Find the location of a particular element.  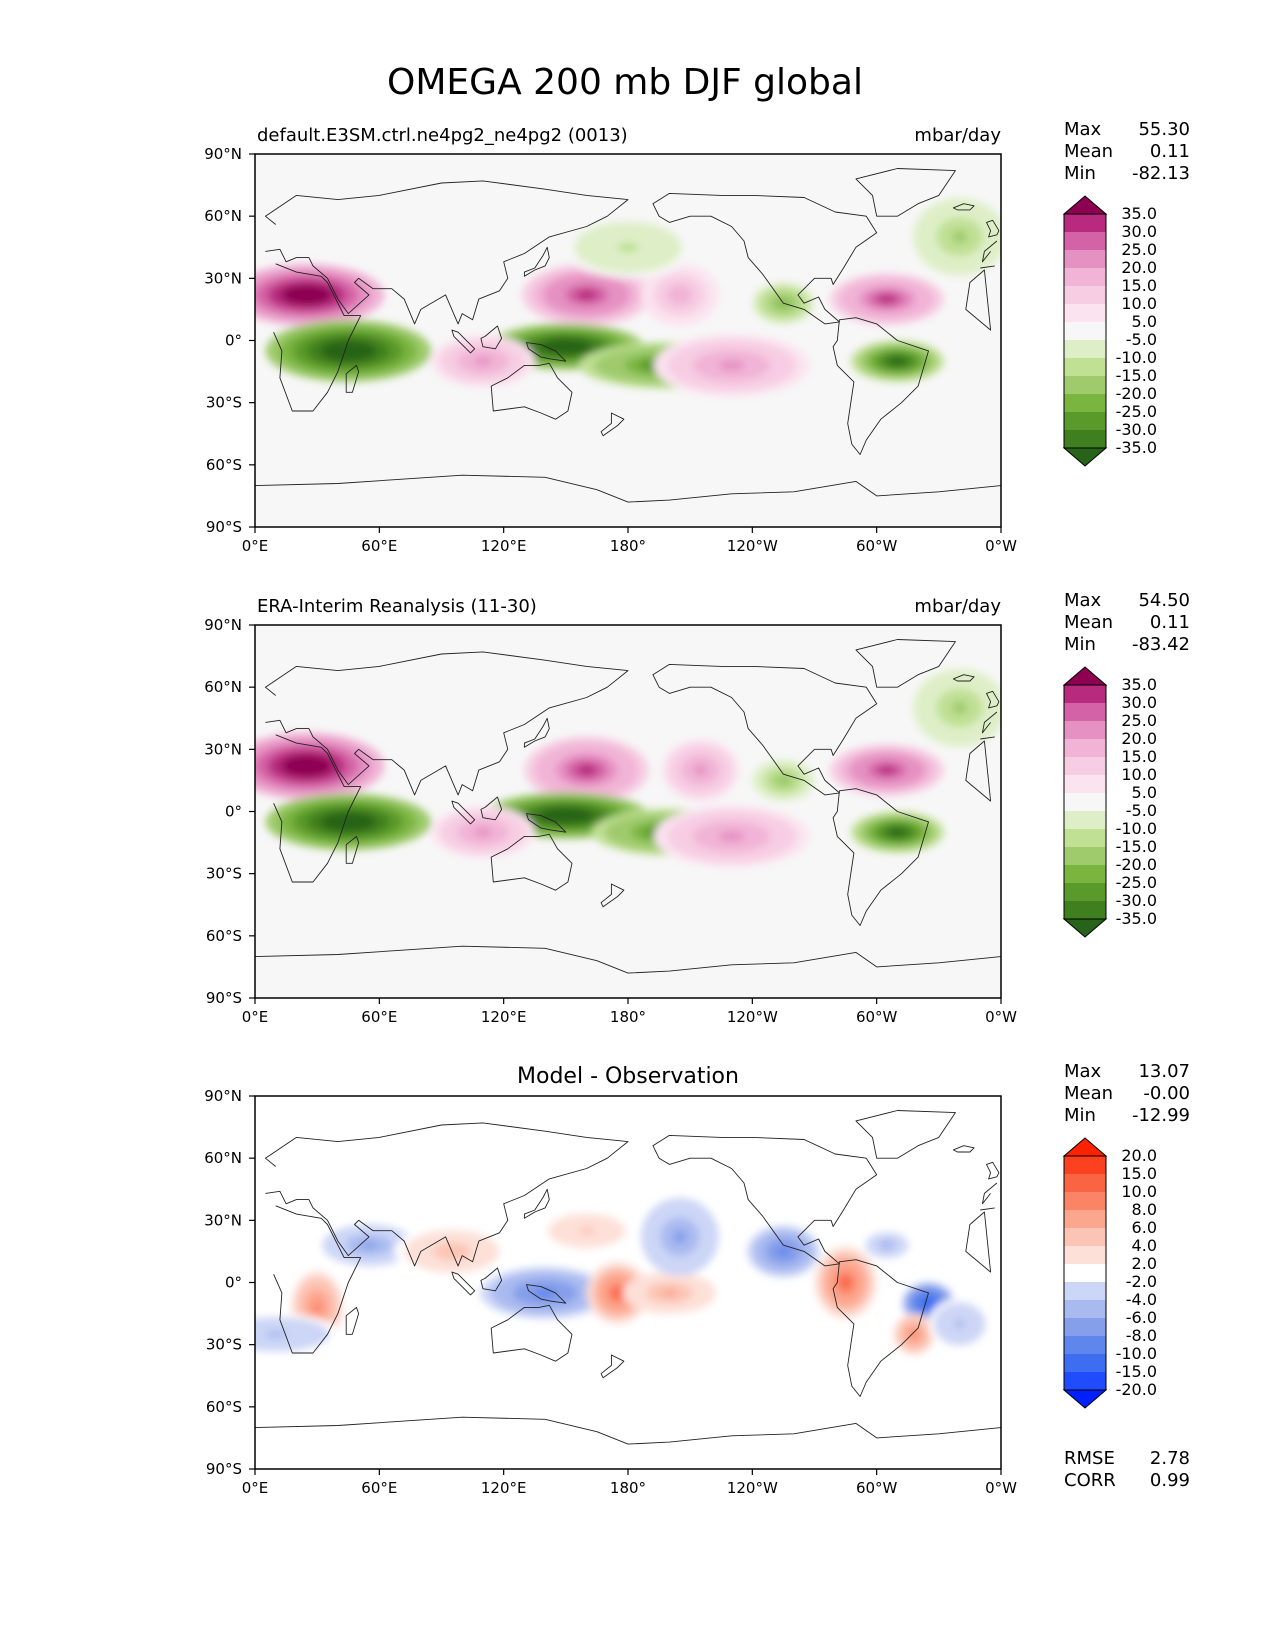

x-tick-label: 60°E is located at coordinates (379, 1017).